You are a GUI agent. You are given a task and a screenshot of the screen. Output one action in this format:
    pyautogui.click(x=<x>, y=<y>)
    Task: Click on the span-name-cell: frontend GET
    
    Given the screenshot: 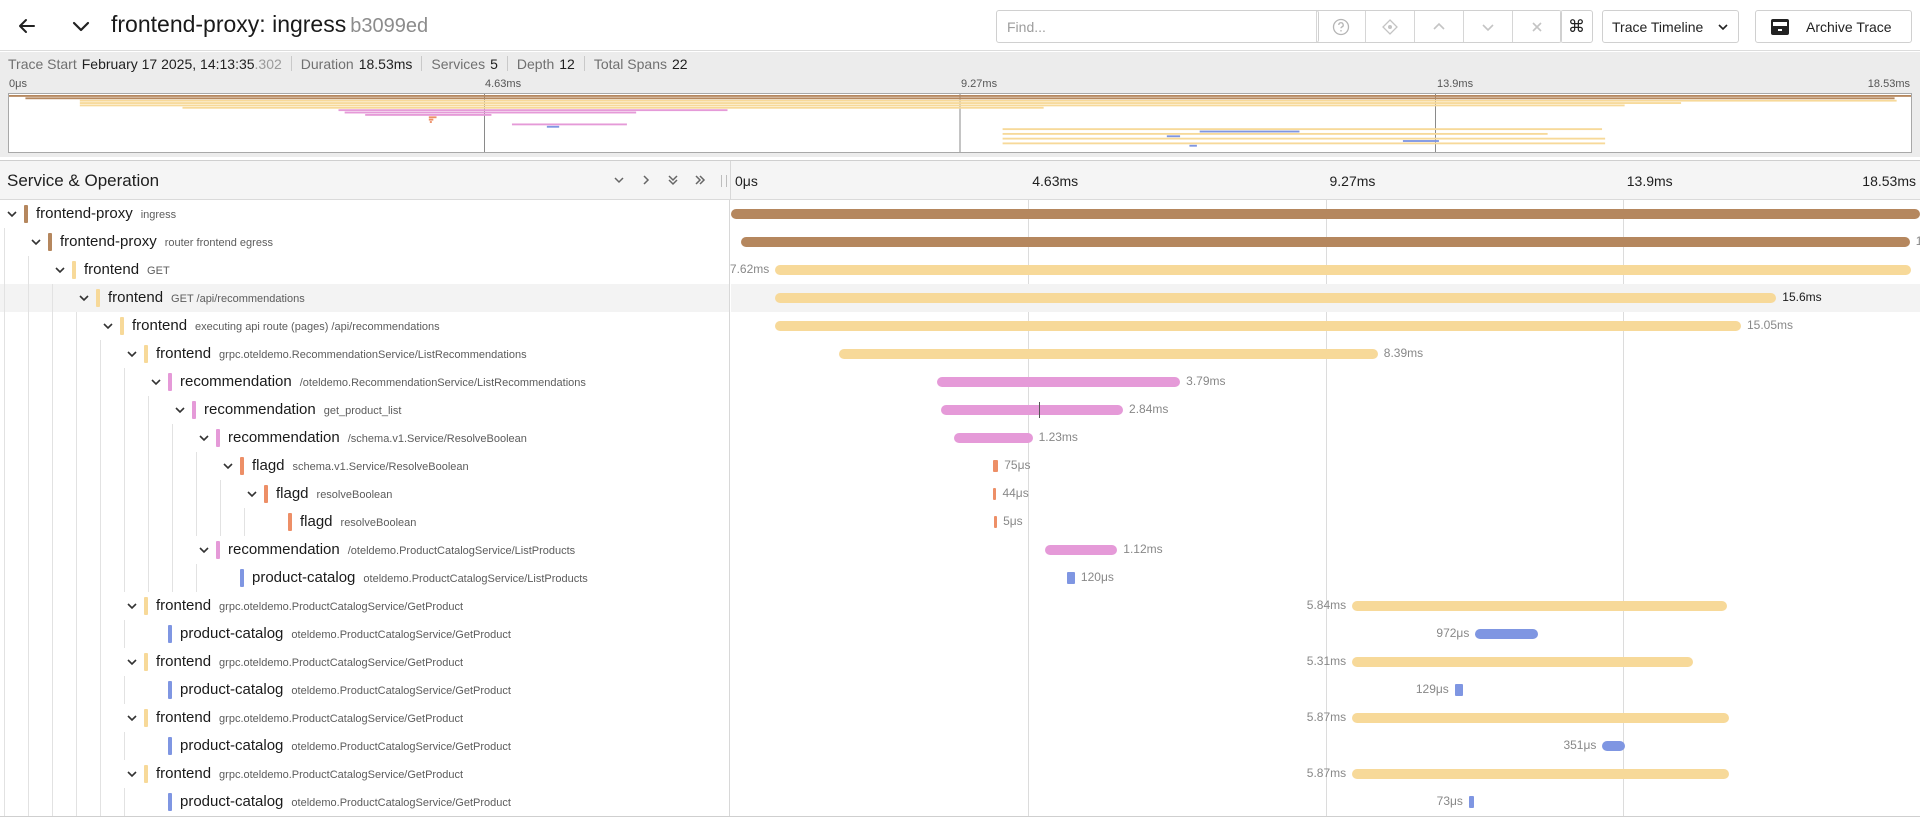 What is the action you would take?
    pyautogui.click(x=365, y=270)
    